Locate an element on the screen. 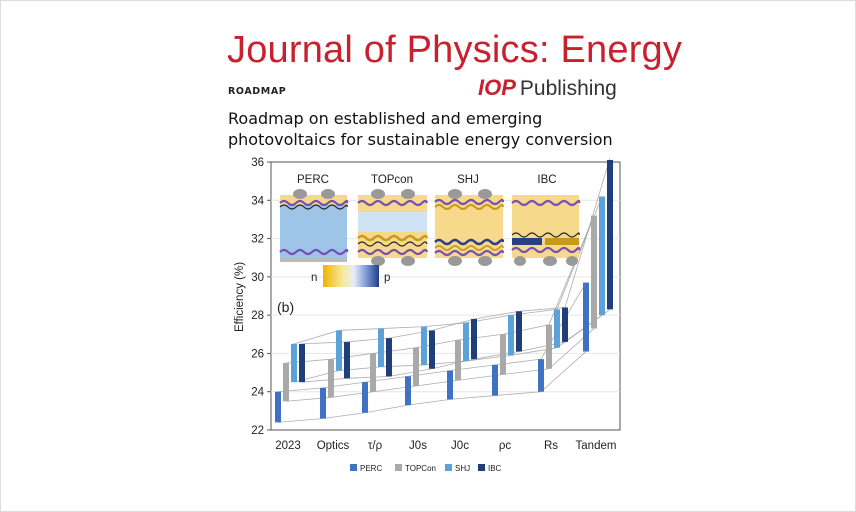 This screenshot has height=512, width=856. legend-swatch-shj is located at coordinates (448, 467).